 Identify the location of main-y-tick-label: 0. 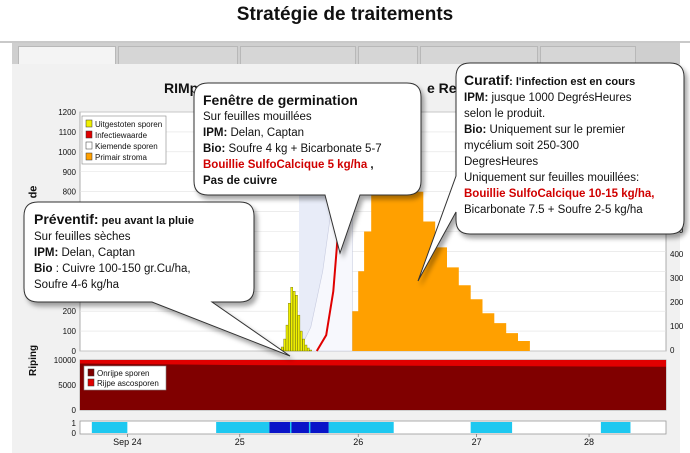
(74, 351).